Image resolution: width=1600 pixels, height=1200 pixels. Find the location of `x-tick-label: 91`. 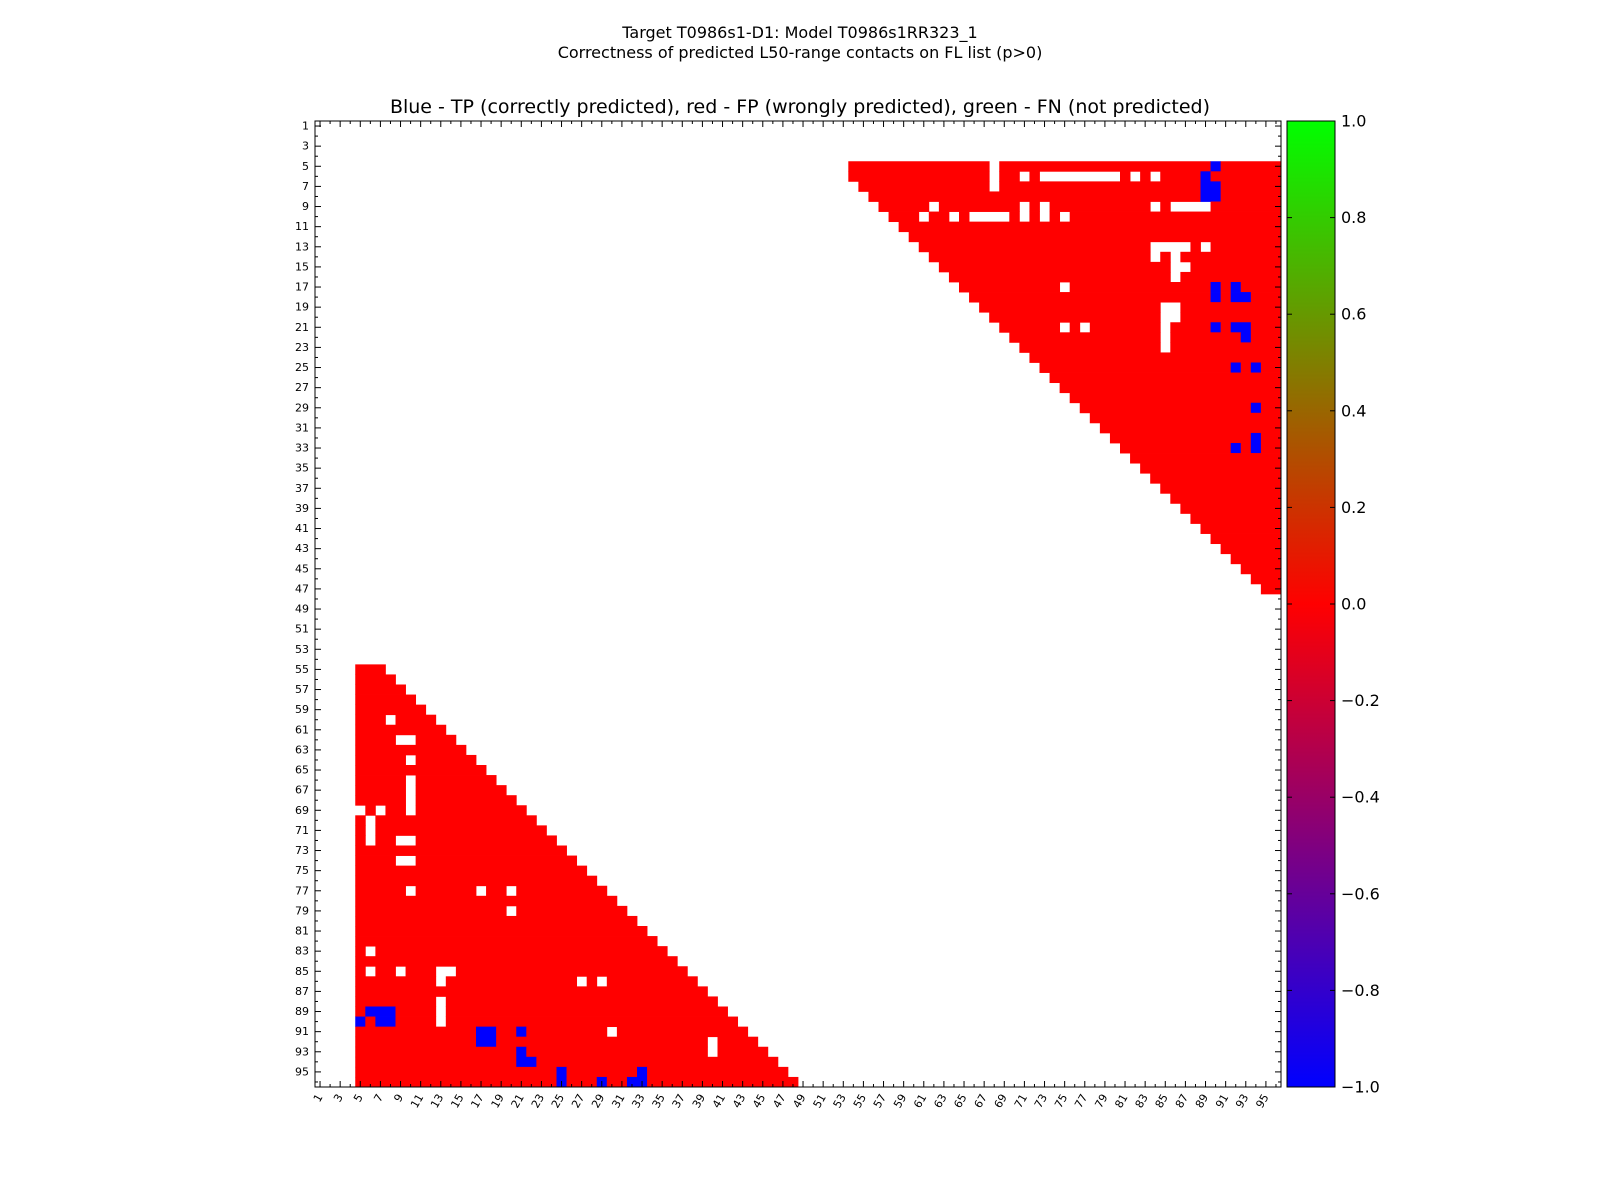

x-tick-label: 91 is located at coordinates (1222, 1101).